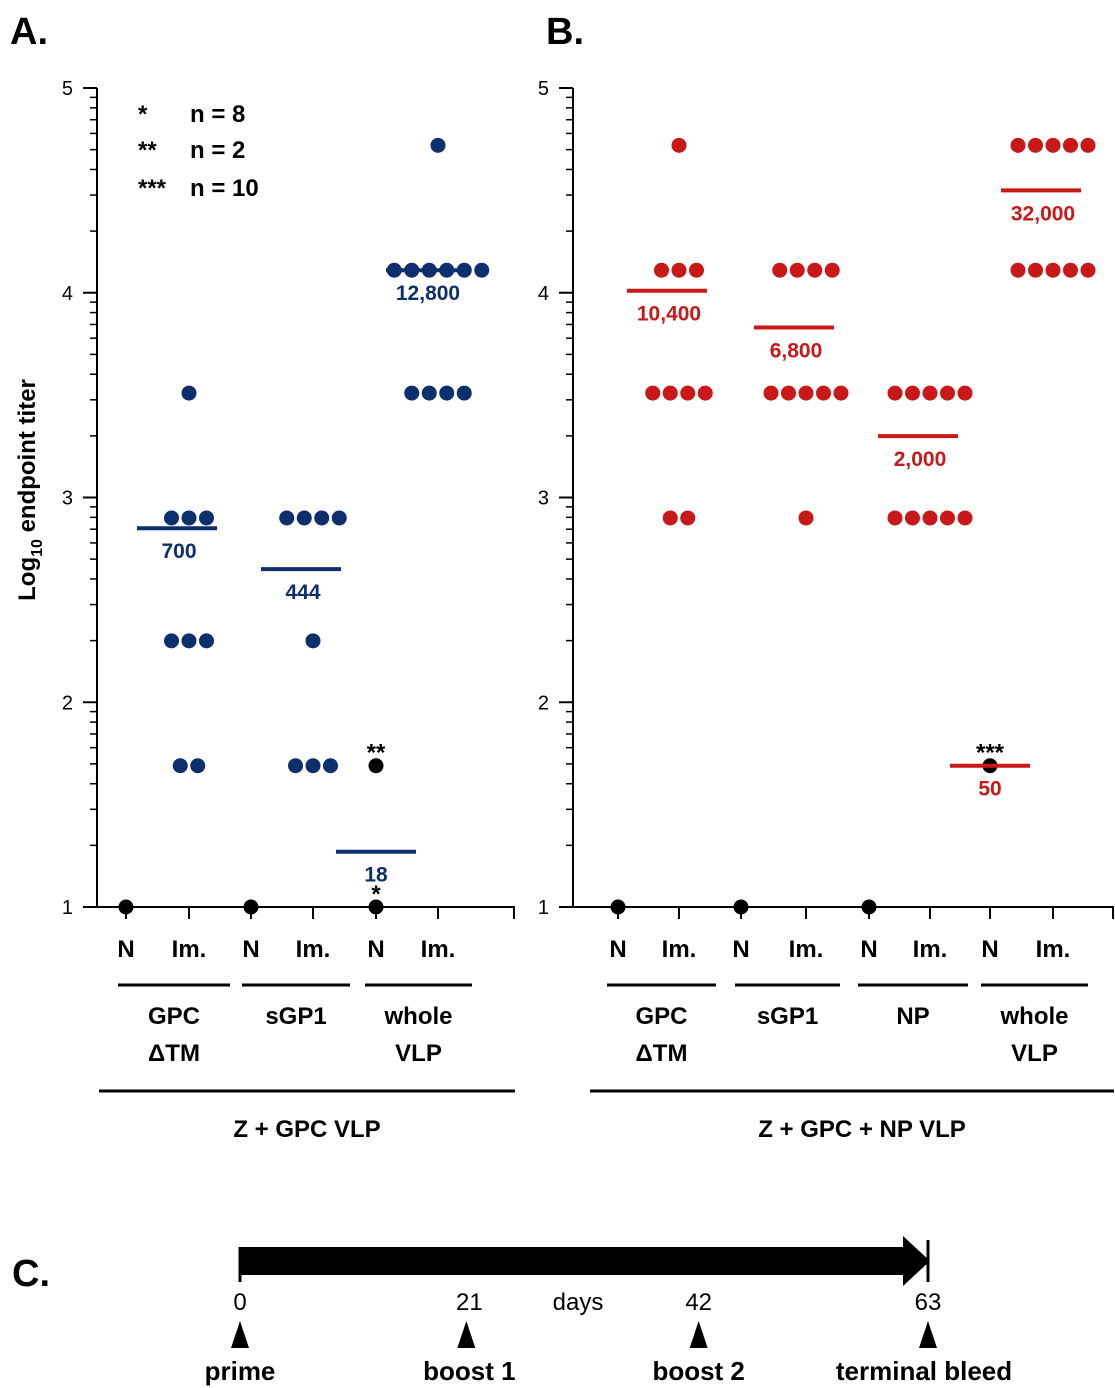 The height and width of the screenshot is (1388, 1115). What do you see at coordinates (224, 188) in the screenshot?
I see `legend-text-3: n = 10` at bounding box center [224, 188].